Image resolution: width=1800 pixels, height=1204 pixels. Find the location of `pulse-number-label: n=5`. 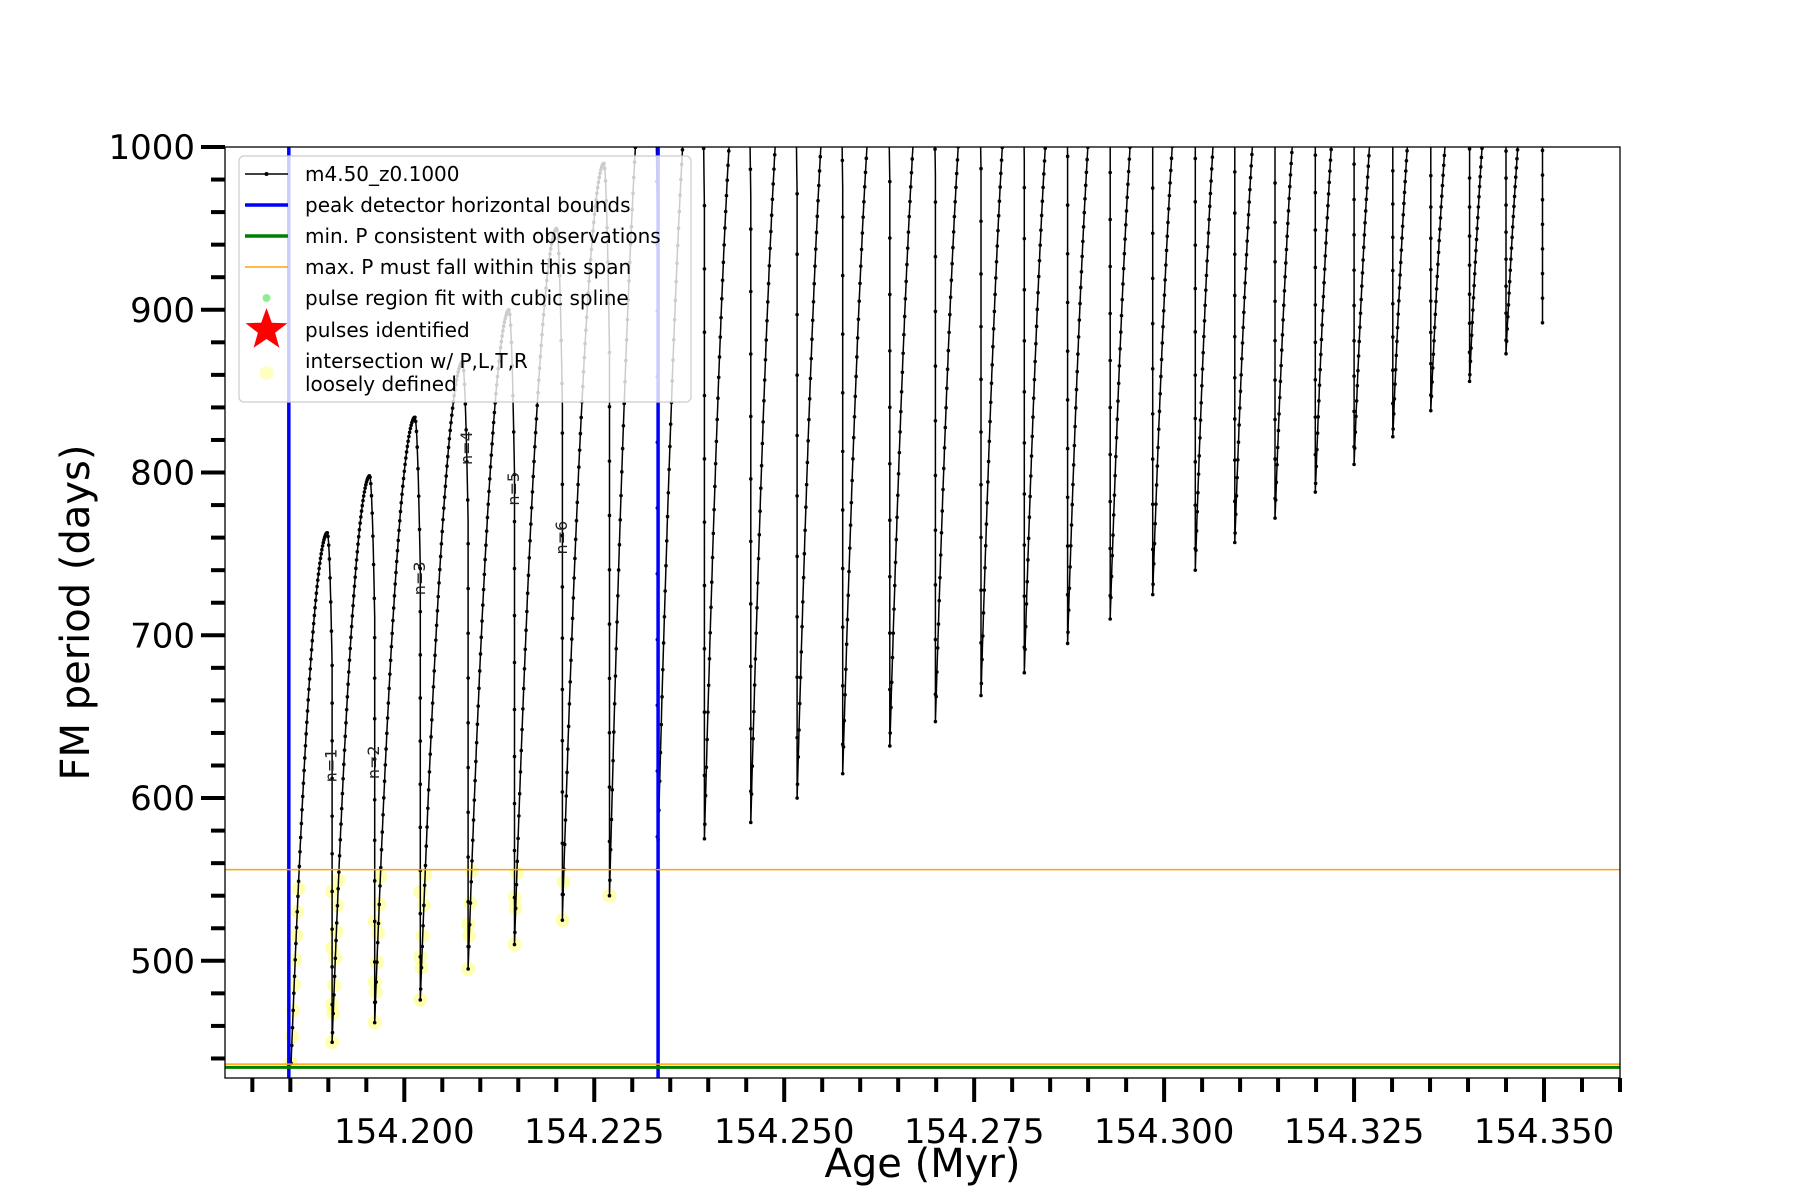

pulse-number-label: n=5 is located at coordinates (513, 489).